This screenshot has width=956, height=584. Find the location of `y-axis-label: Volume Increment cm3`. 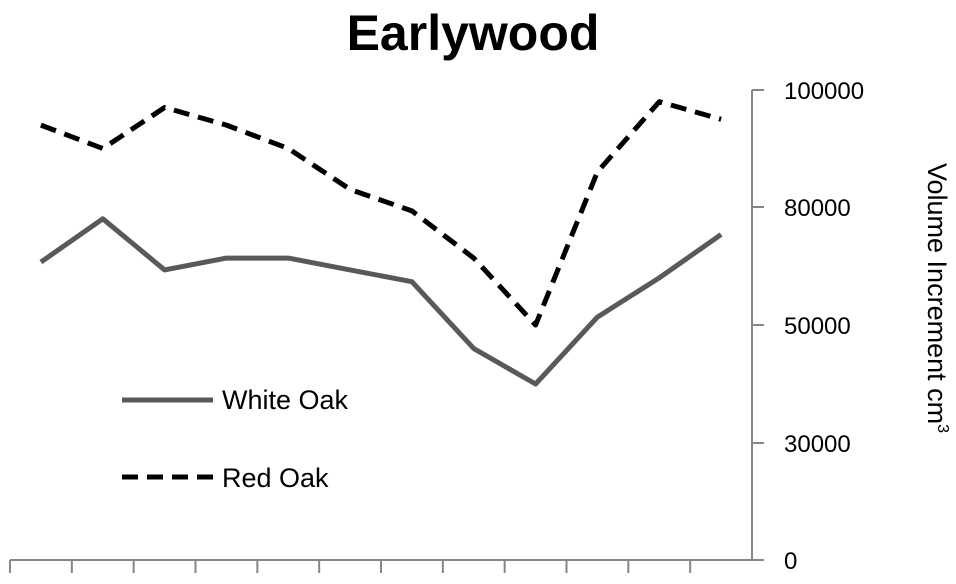

y-axis-label: Volume Increment cm3 is located at coordinates (937, 298).